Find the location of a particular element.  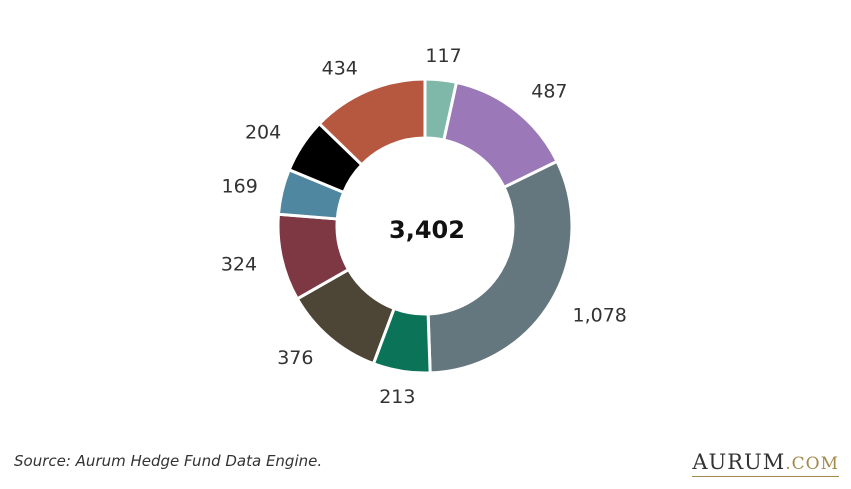

slice-value-label: 204 is located at coordinates (263, 133).